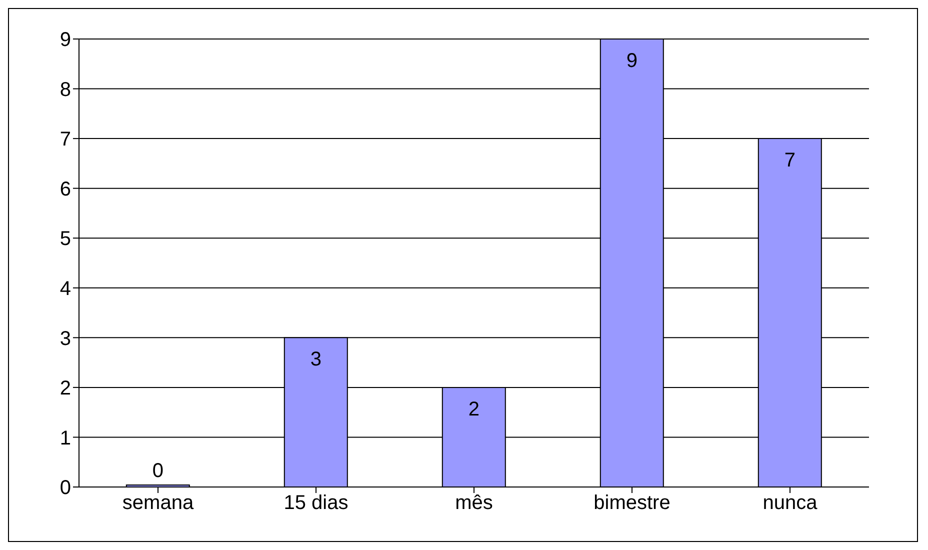 This screenshot has height=550, width=928. Describe the element at coordinates (65, 40) in the screenshot. I see `y-tick-label: 9` at that location.